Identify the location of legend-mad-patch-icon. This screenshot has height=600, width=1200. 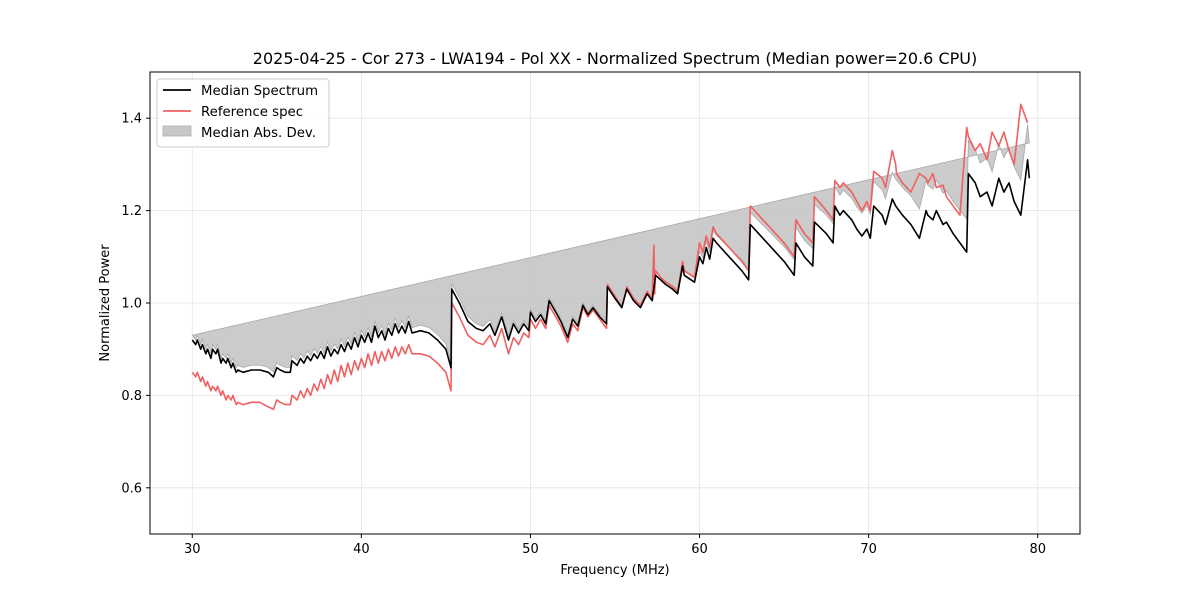
(177, 131).